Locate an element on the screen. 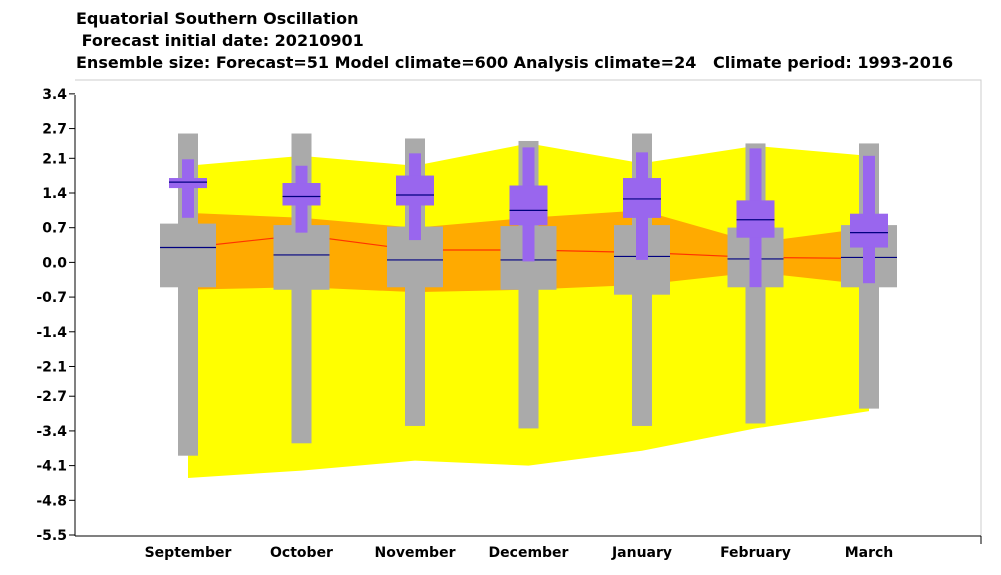  y-tick-label: 3.4 is located at coordinates (54, 95).